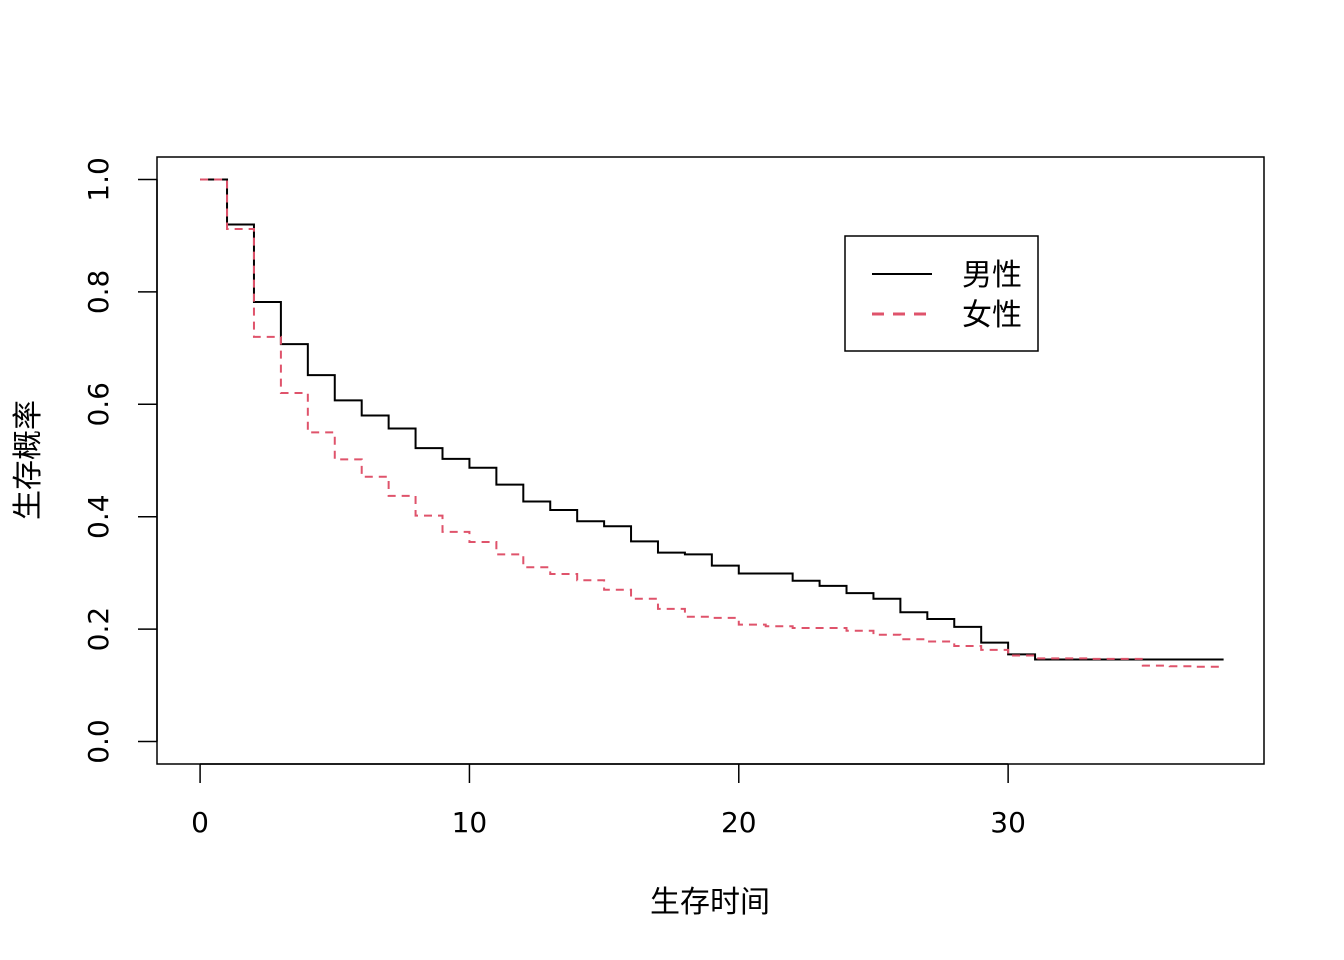  Describe the element at coordinates (470, 822) in the screenshot. I see `x-tick-label: 10` at that location.